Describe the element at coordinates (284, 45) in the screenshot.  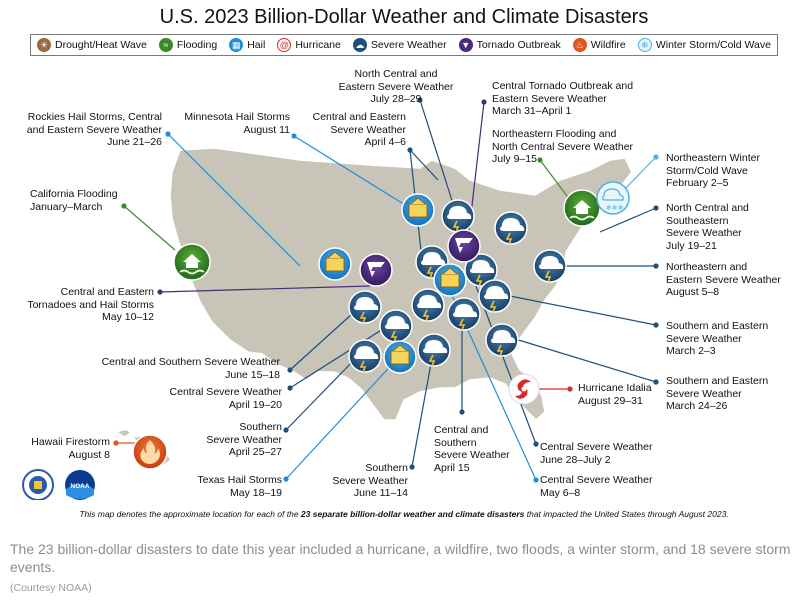
I see `hurricane-icon: @` at that location.